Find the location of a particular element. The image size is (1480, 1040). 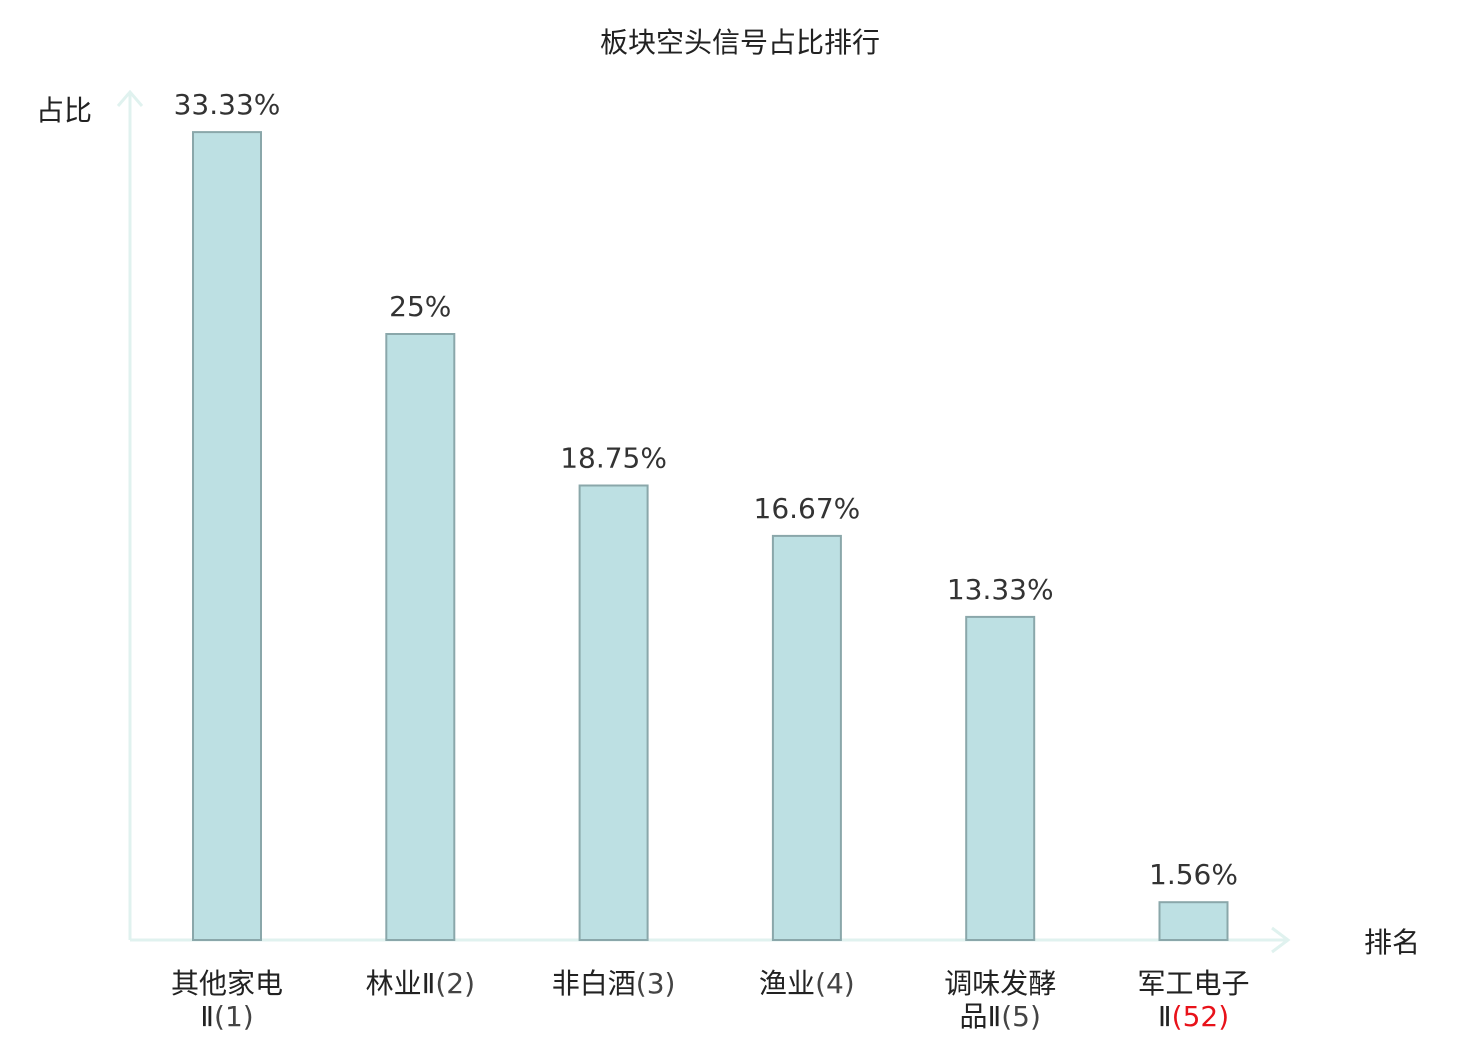

category-label-5: 调味发酵品Ⅱ(5) is located at coordinates (1000, 1000).